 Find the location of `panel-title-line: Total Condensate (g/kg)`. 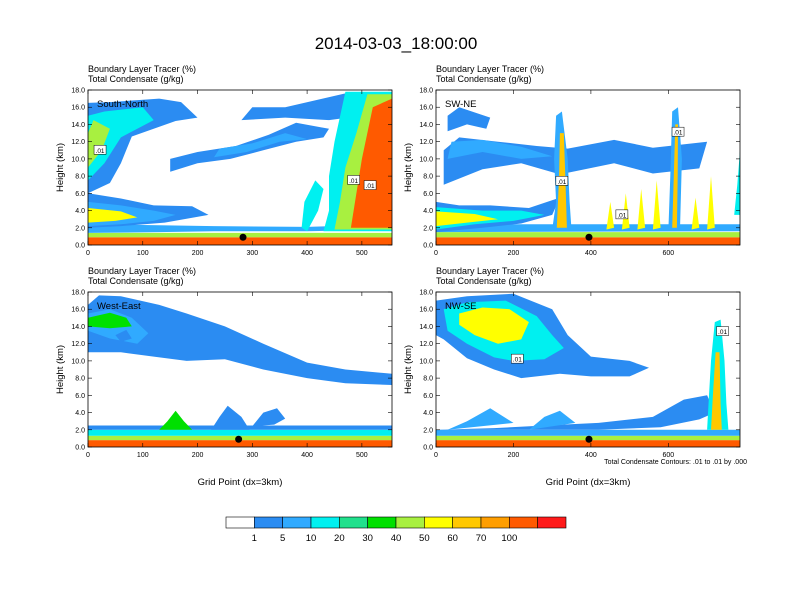

panel-title-line: Total Condensate (g/kg) is located at coordinates (136, 79).